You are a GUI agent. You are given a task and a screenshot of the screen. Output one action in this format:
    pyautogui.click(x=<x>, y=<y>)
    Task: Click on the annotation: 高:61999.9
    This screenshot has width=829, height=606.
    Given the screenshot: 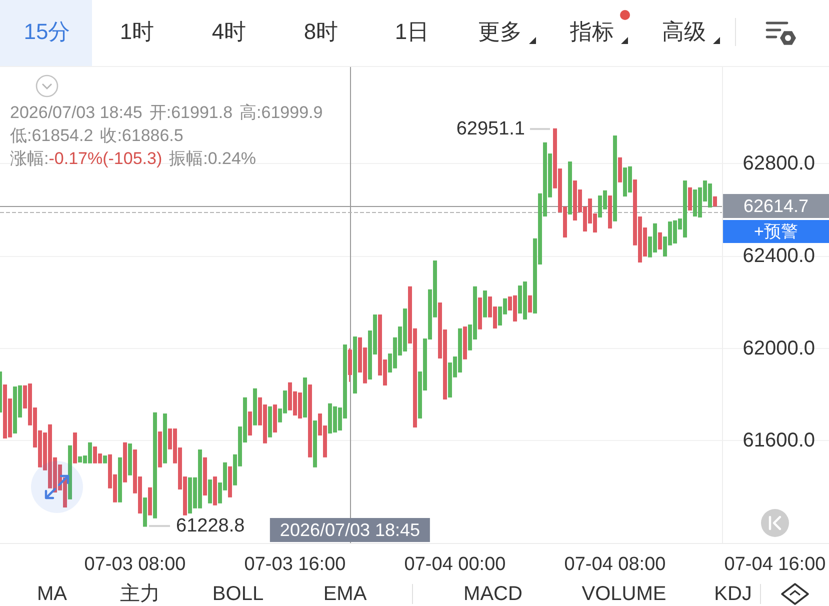 What is the action you would take?
    pyautogui.click(x=281, y=113)
    